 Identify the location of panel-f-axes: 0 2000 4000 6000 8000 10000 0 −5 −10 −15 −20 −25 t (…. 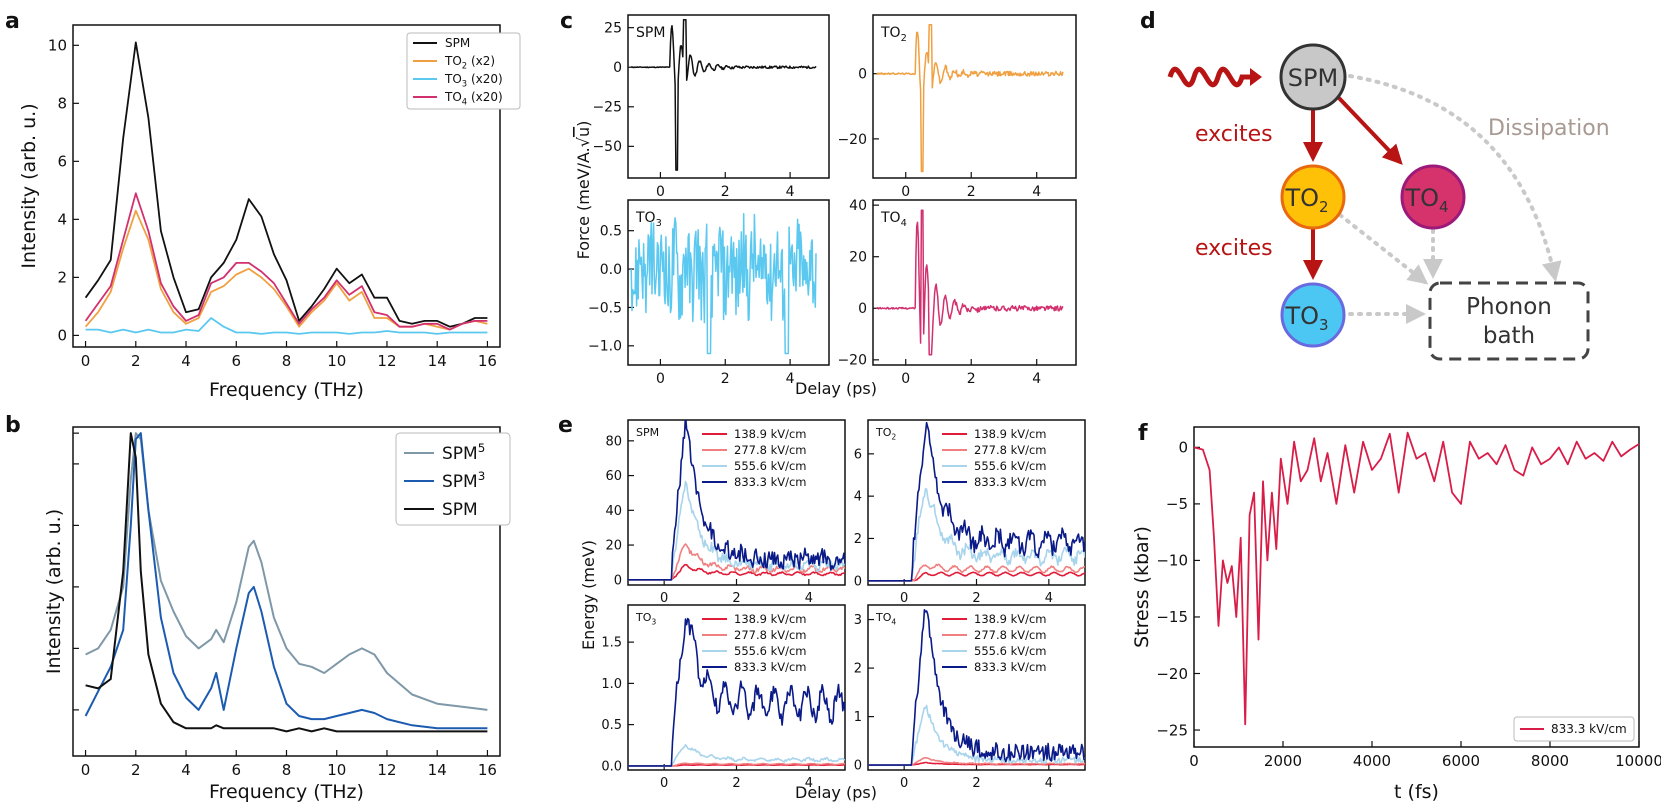
(1396, 614).